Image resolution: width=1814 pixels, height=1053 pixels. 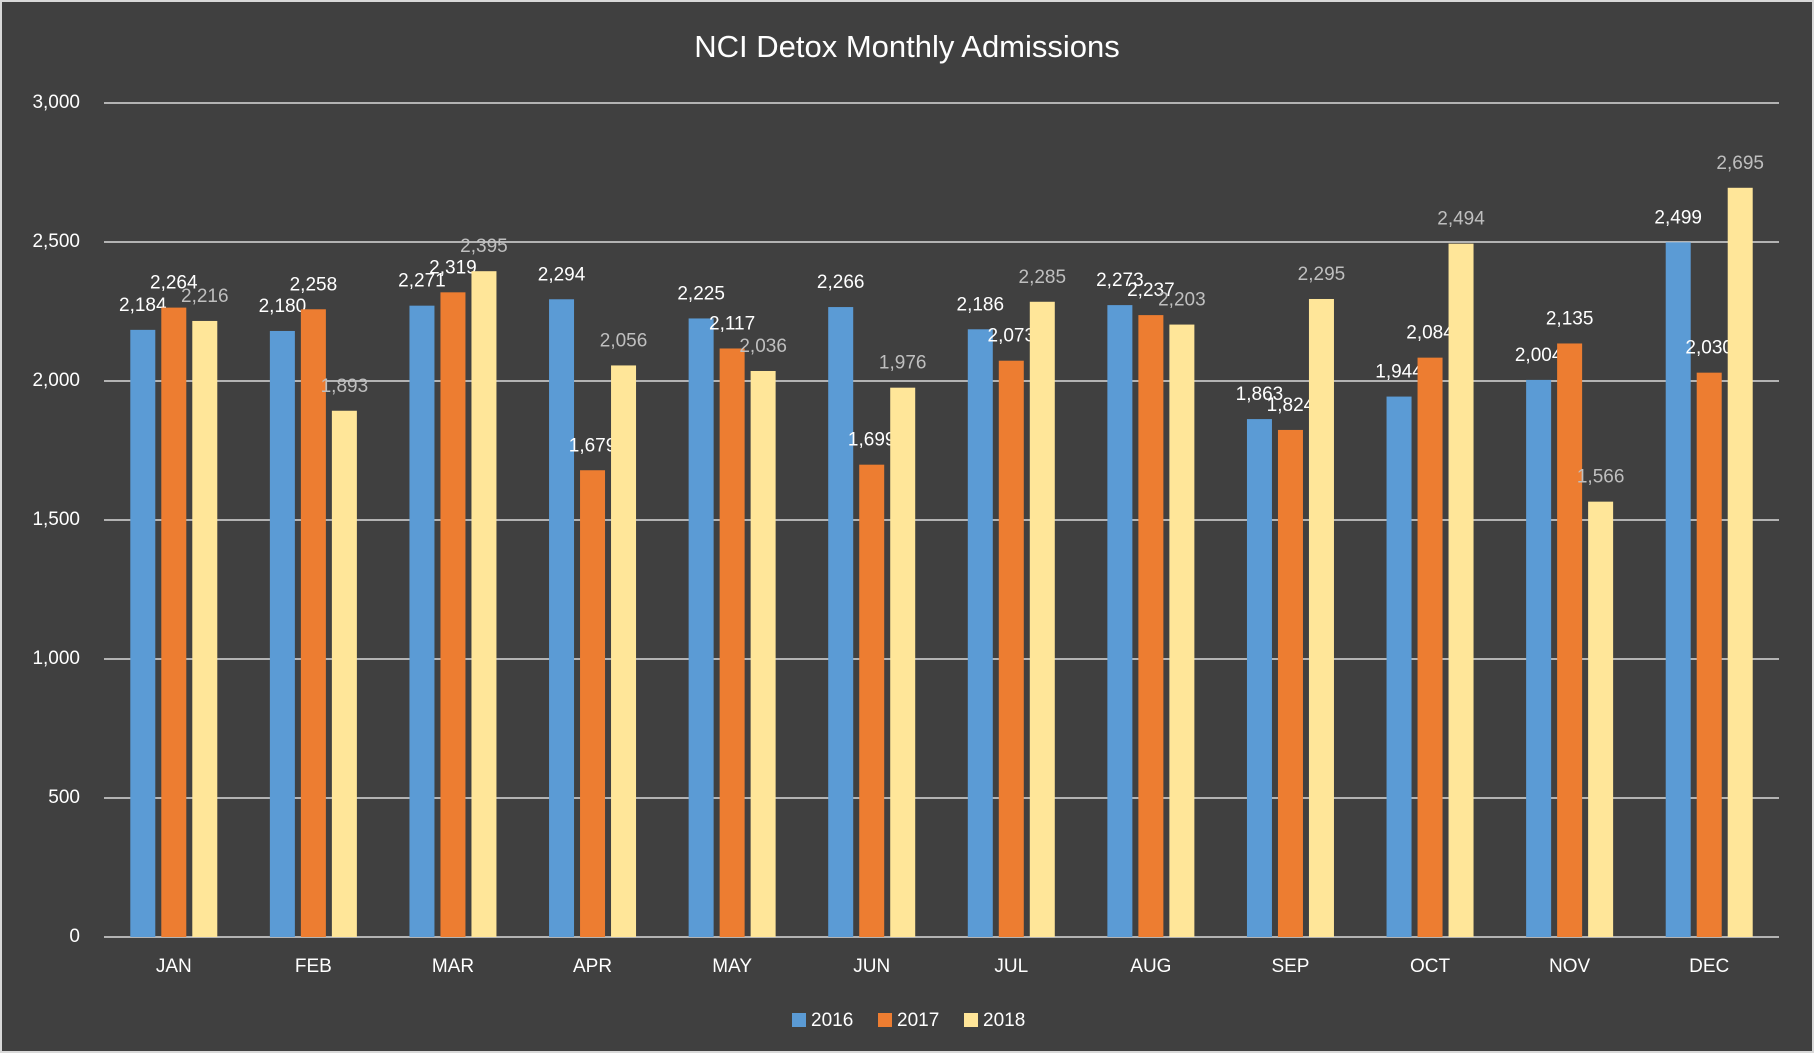 What do you see at coordinates (1151, 290) in the screenshot?
I see `data-label: 2,237` at bounding box center [1151, 290].